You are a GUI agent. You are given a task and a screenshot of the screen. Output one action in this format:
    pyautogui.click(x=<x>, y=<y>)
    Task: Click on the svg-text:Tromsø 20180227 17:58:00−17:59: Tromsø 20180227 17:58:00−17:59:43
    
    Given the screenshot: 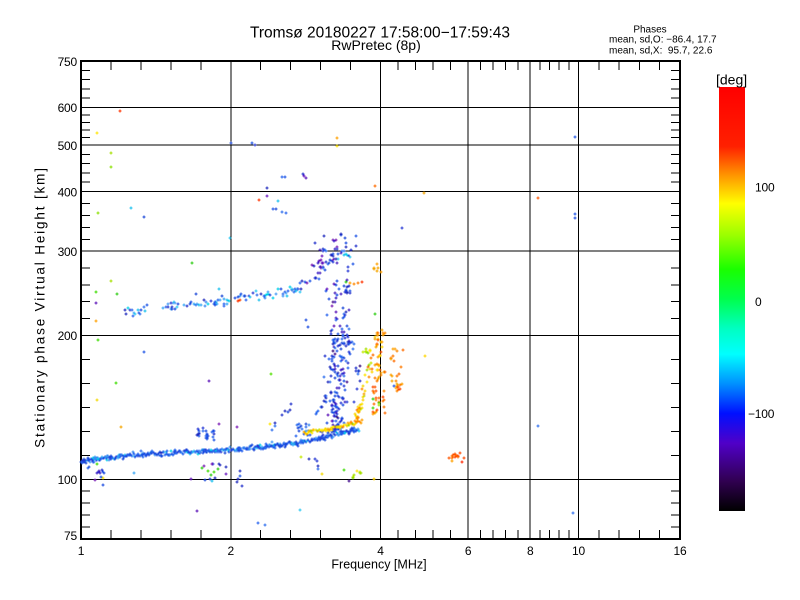 What is the action you would take?
    pyautogui.click(x=380, y=32)
    